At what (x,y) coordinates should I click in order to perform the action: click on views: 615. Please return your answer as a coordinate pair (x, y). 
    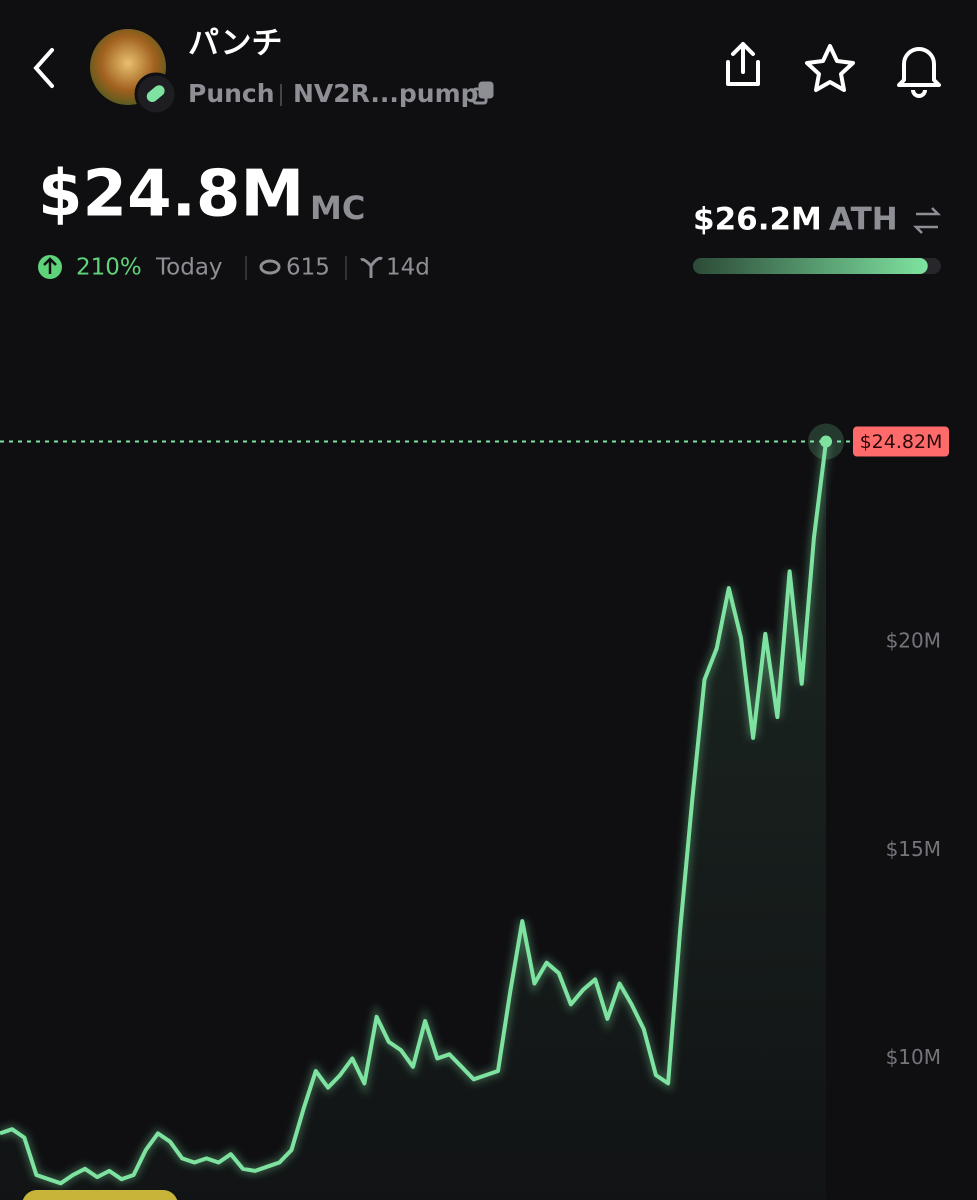
    Looking at the image, I should click on (308, 268).